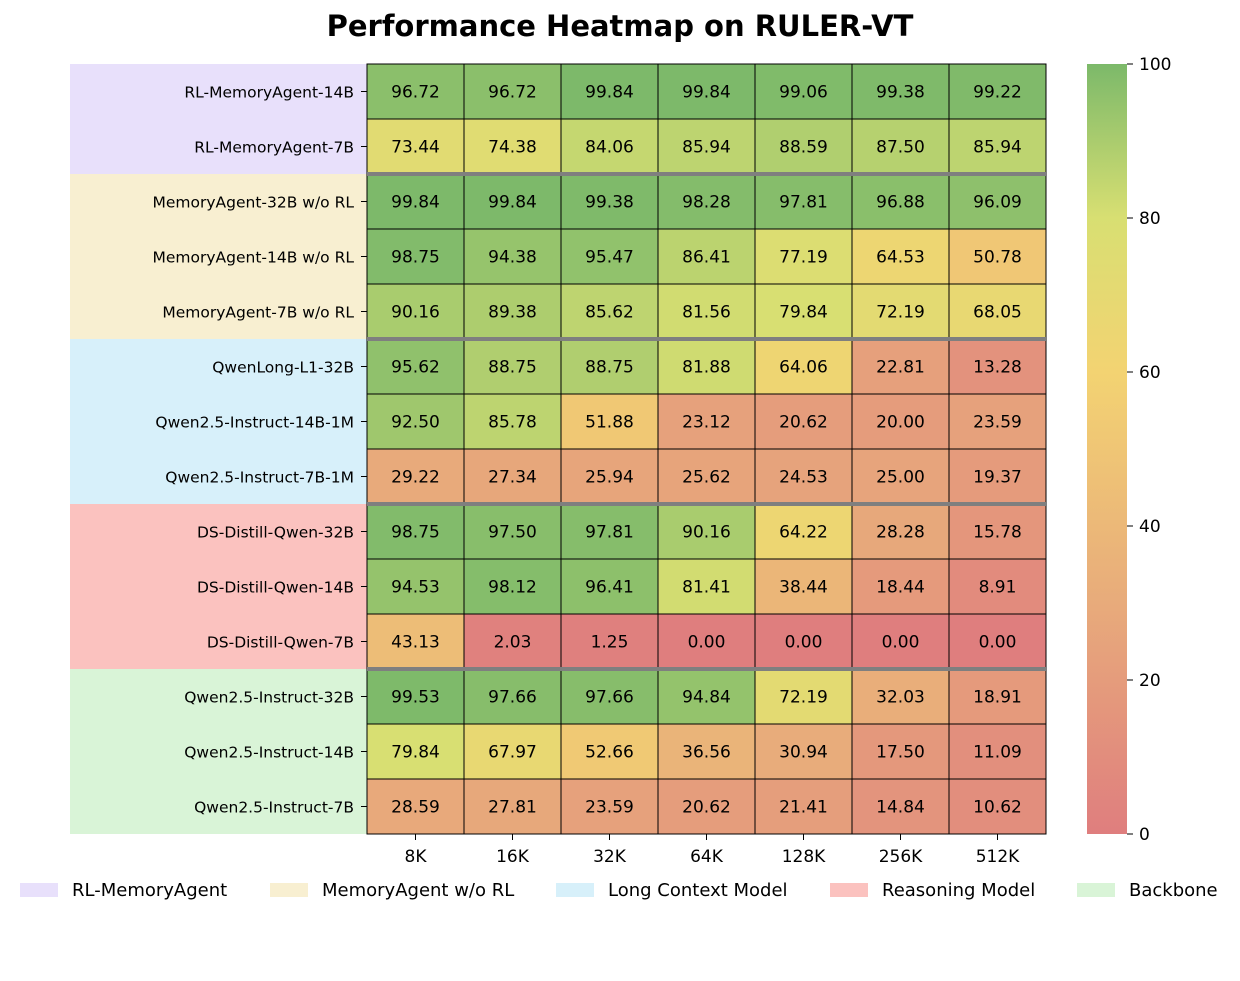 The width and height of the screenshot is (1240, 981). Describe the element at coordinates (803, 533) in the screenshot. I see `cell-value-label: 64.22` at that location.